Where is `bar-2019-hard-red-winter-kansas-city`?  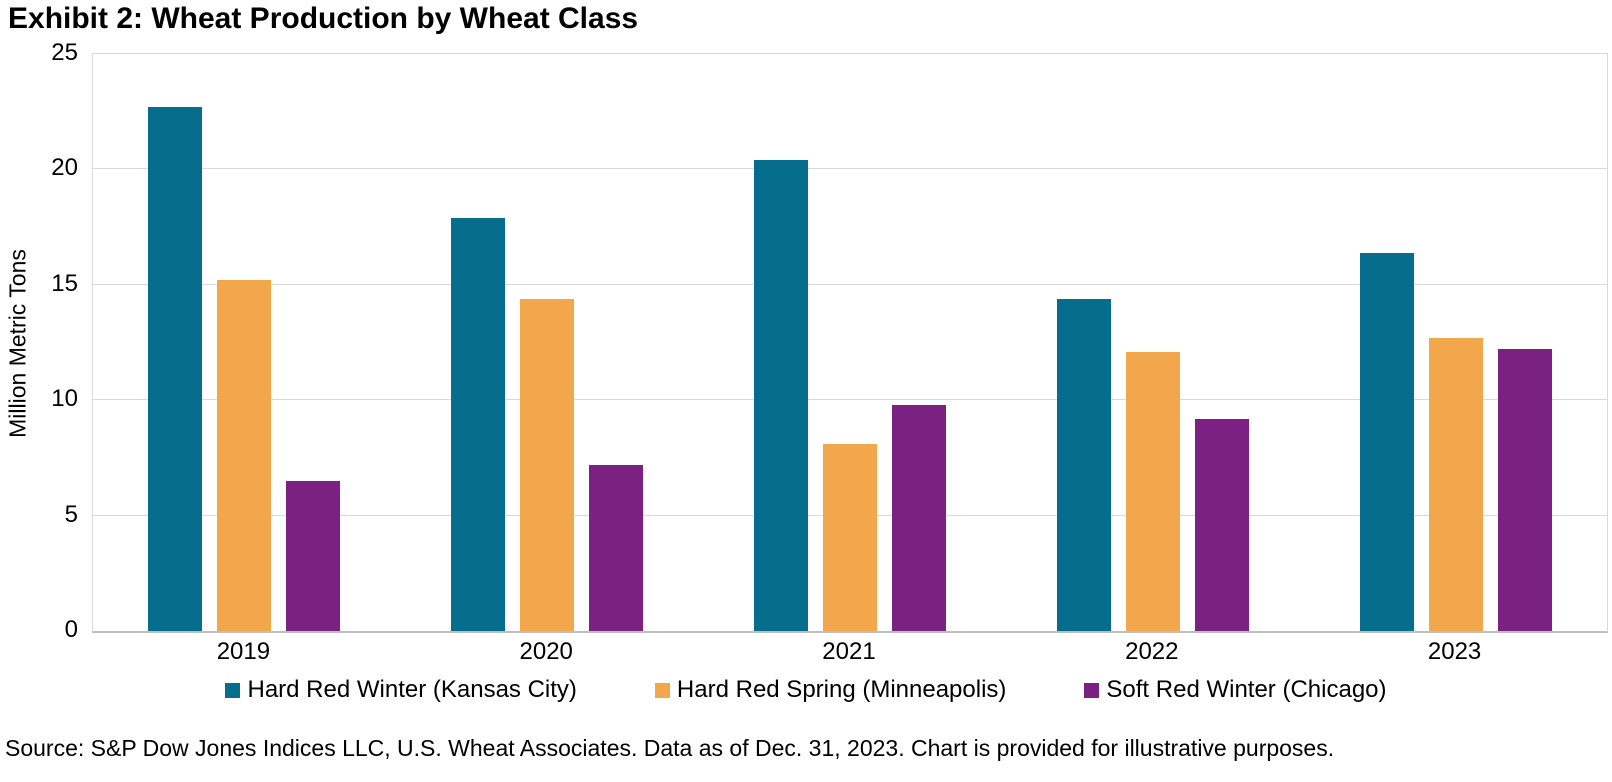
bar-2019-hard-red-winter-kansas-city is located at coordinates (175, 369).